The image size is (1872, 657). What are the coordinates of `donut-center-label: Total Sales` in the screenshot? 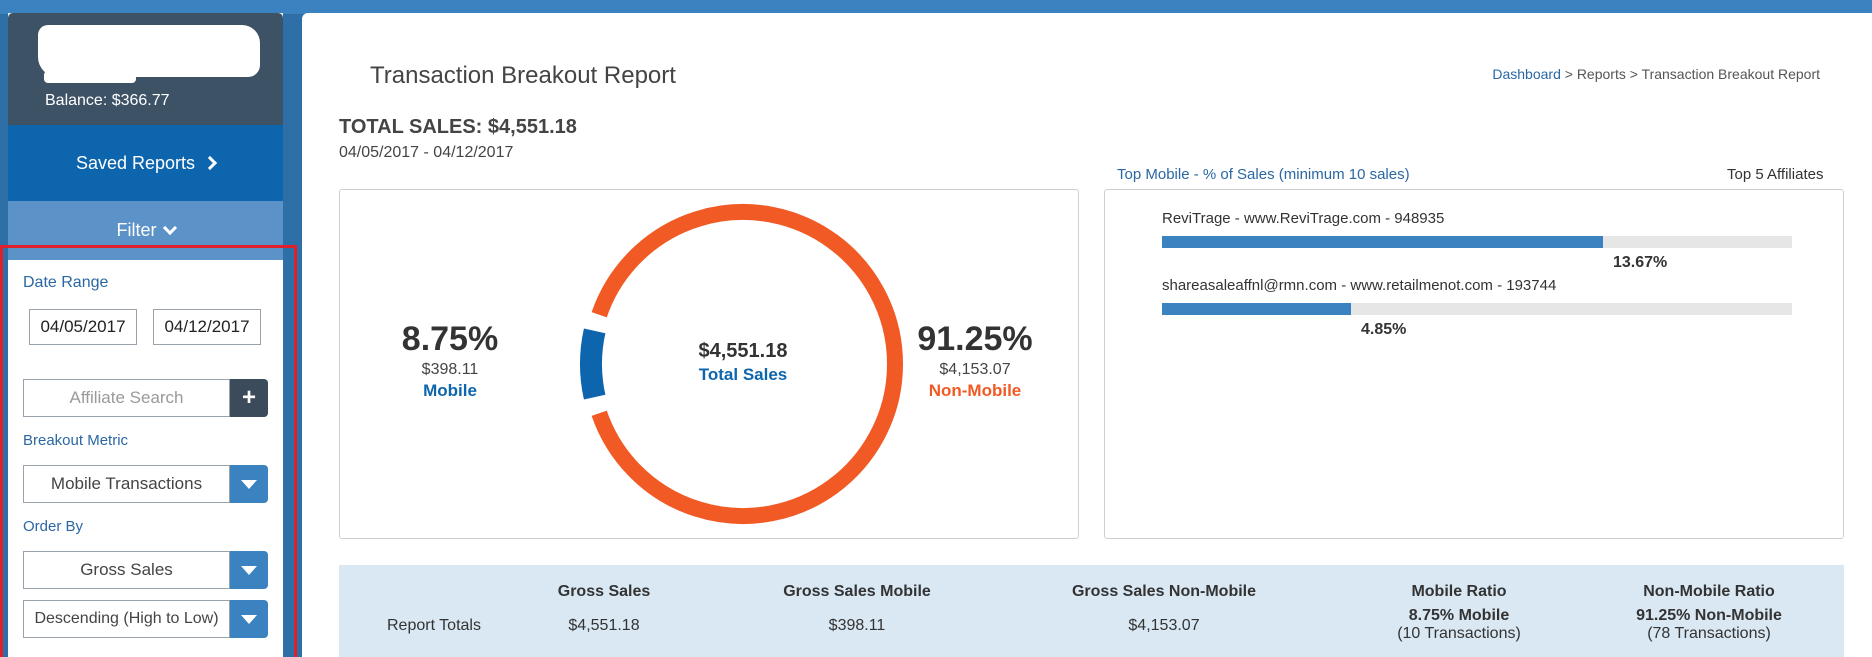 It's located at (743, 374).